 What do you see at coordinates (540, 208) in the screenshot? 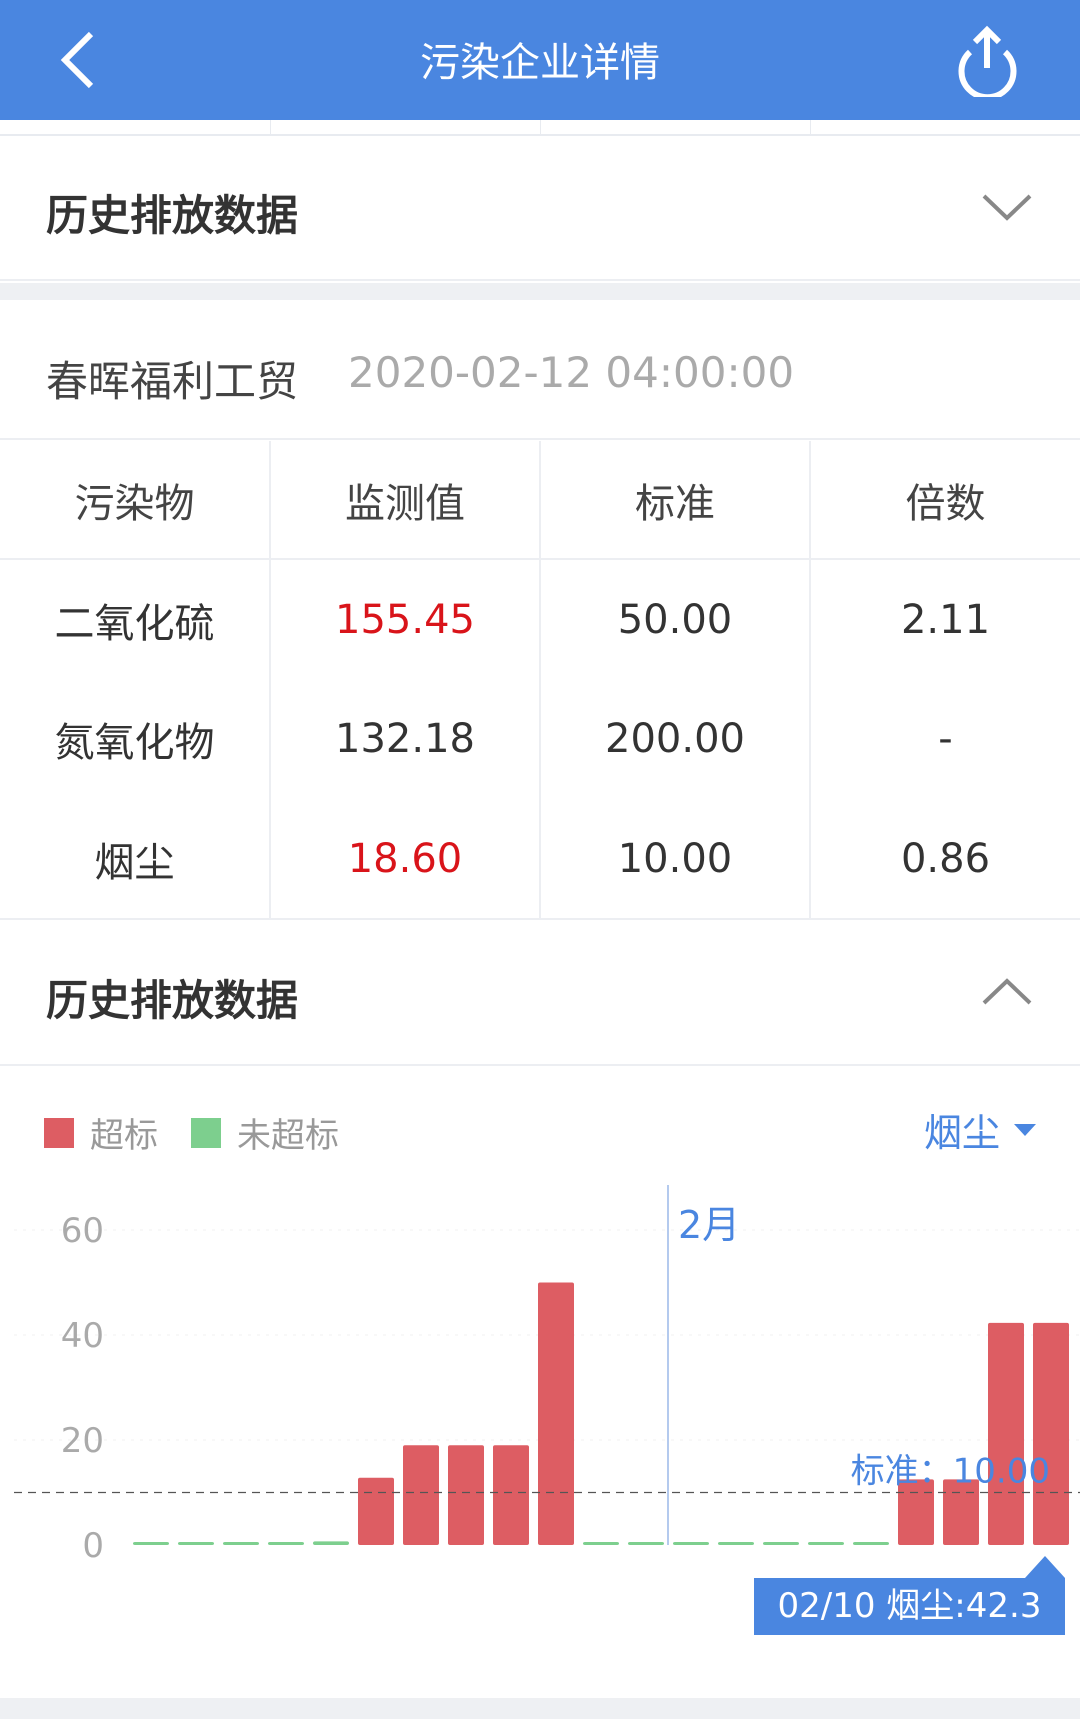
I see `history-section-collapsed: 历史排放数据` at bounding box center [540, 208].